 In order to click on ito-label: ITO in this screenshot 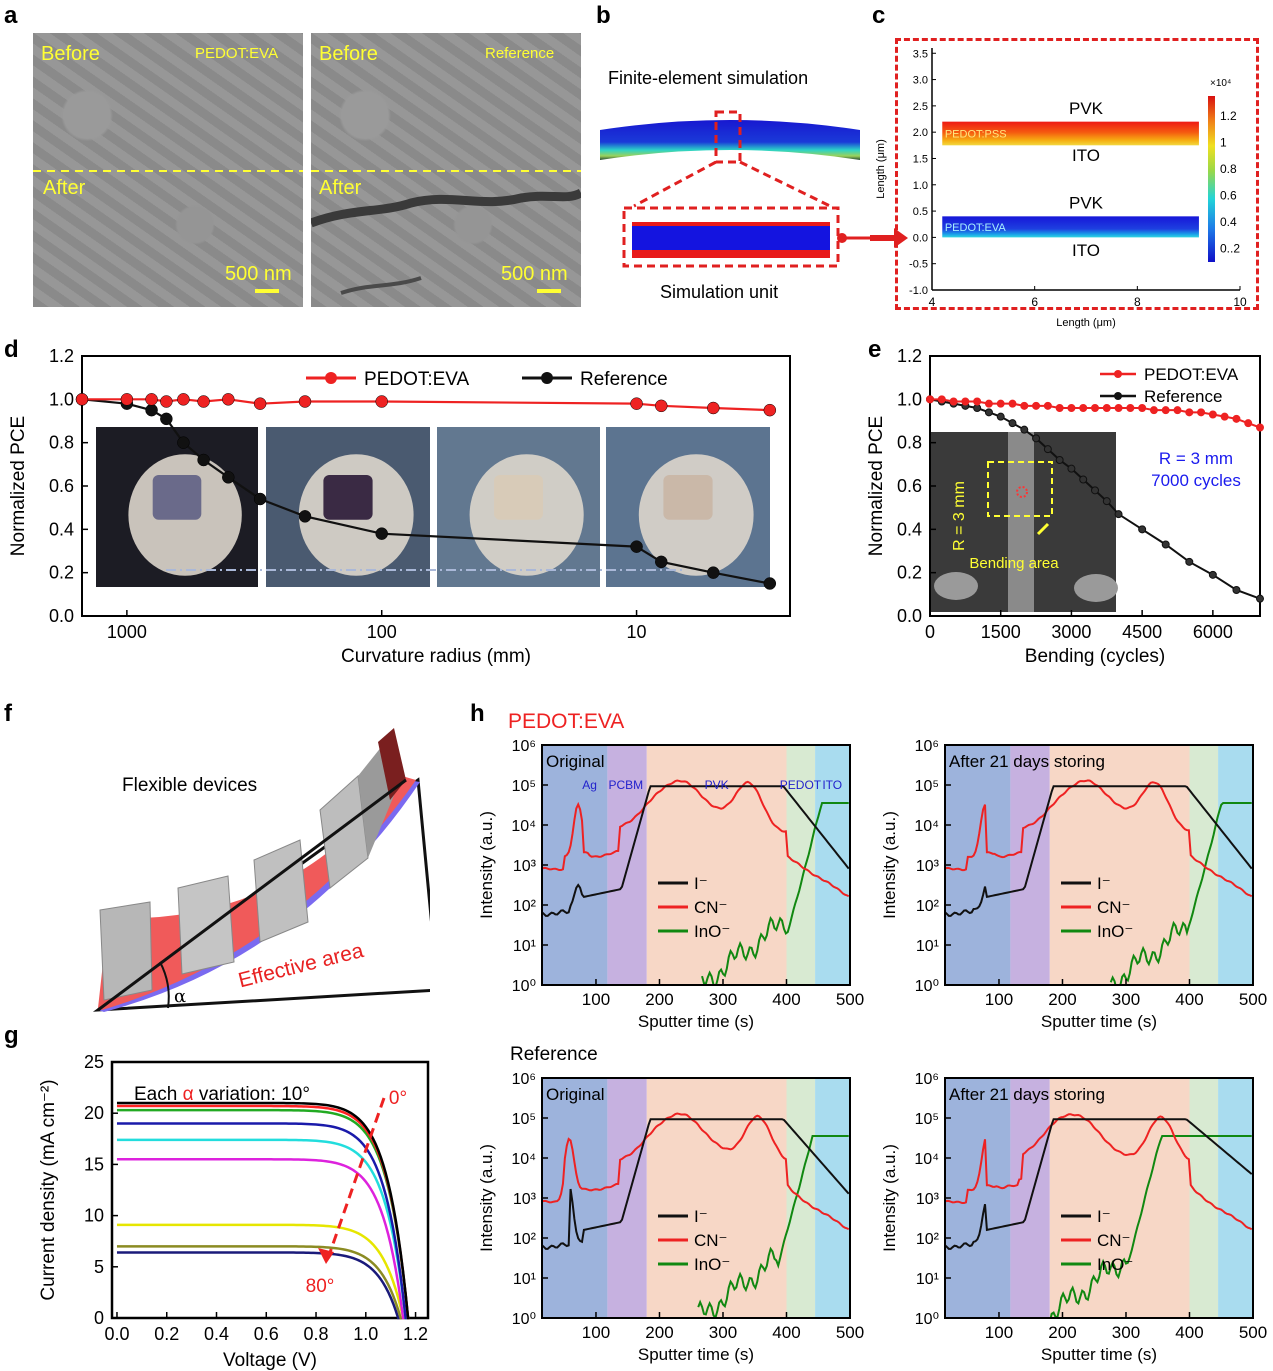, I will do `click(1086, 250)`.